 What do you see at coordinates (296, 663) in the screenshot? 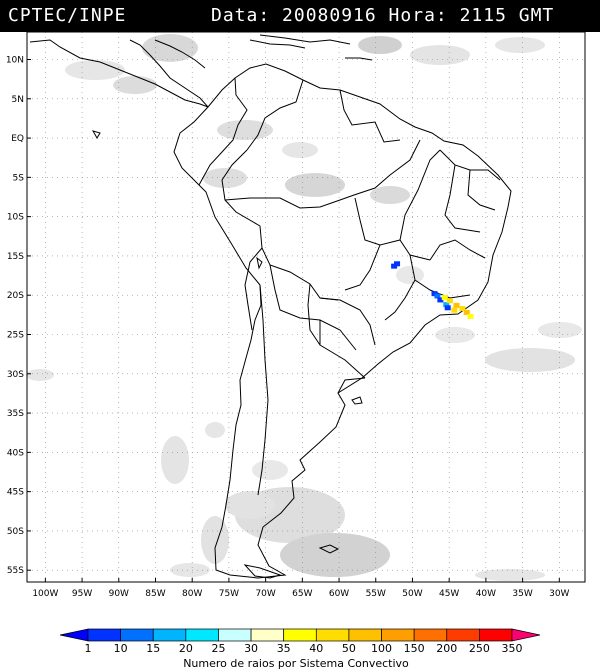
I see `colorbar-title: Numero de raios por Sistema Convectivo` at bounding box center [296, 663].